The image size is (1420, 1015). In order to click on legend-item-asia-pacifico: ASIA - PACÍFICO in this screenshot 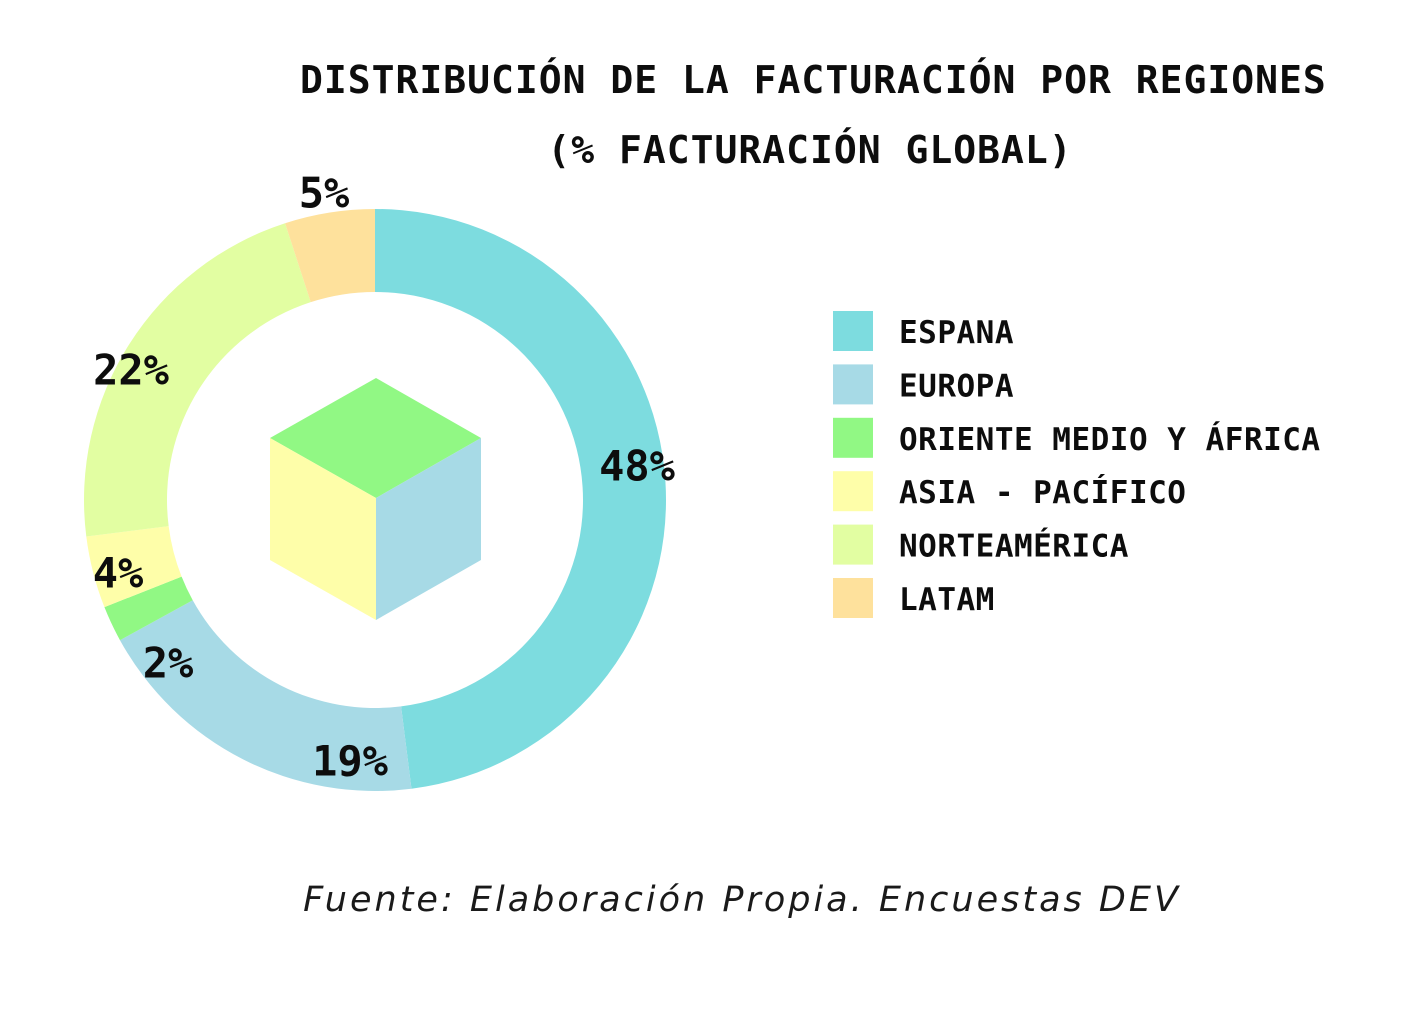, I will do `click(1009, 491)`.